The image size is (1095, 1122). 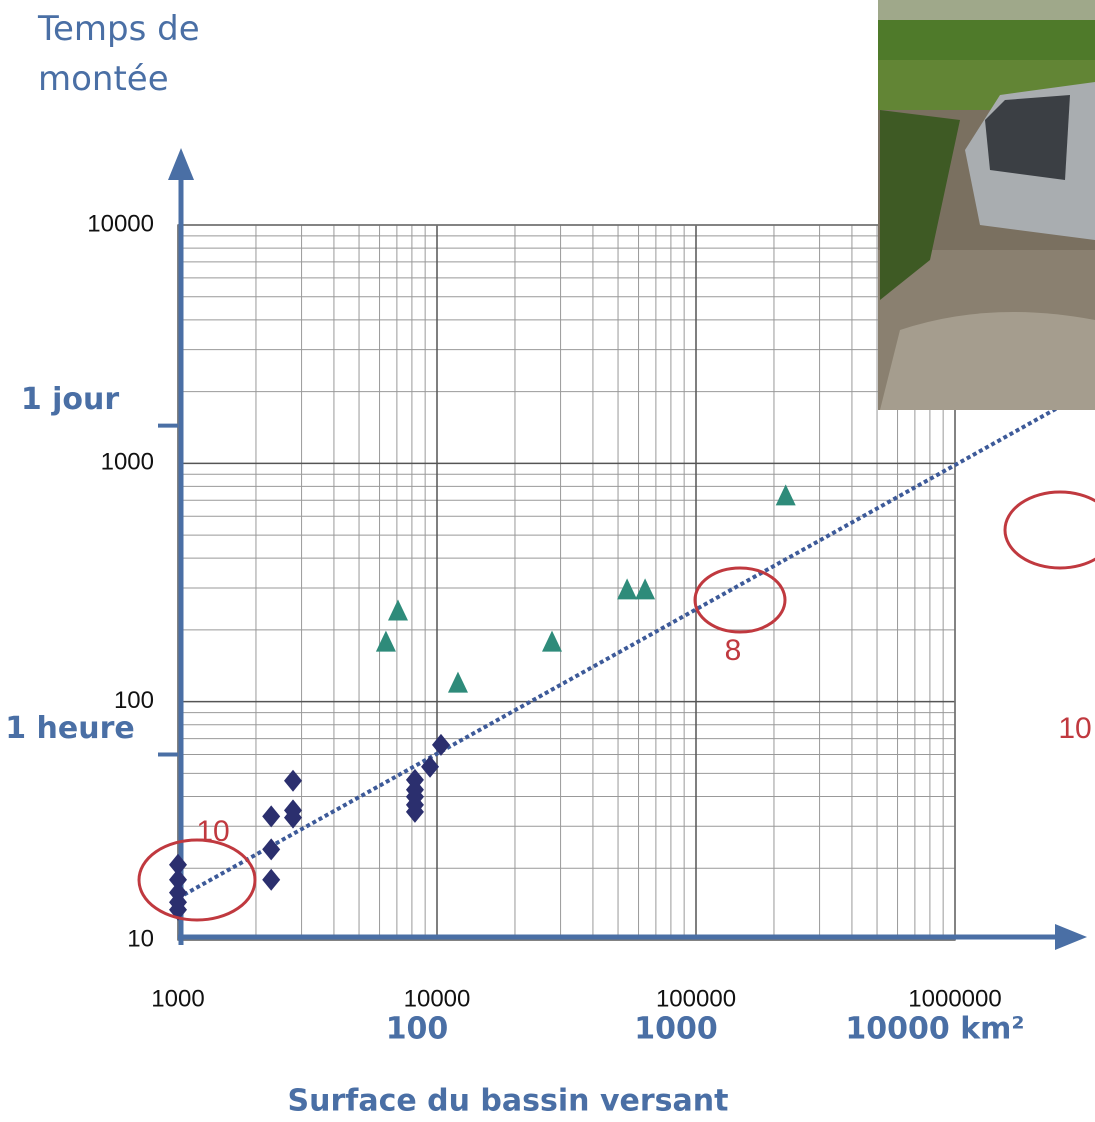 What do you see at coordinates (120, 223) in the screenshot?
I see `y-tick-label: 10000` at bounding box center [120, 223].